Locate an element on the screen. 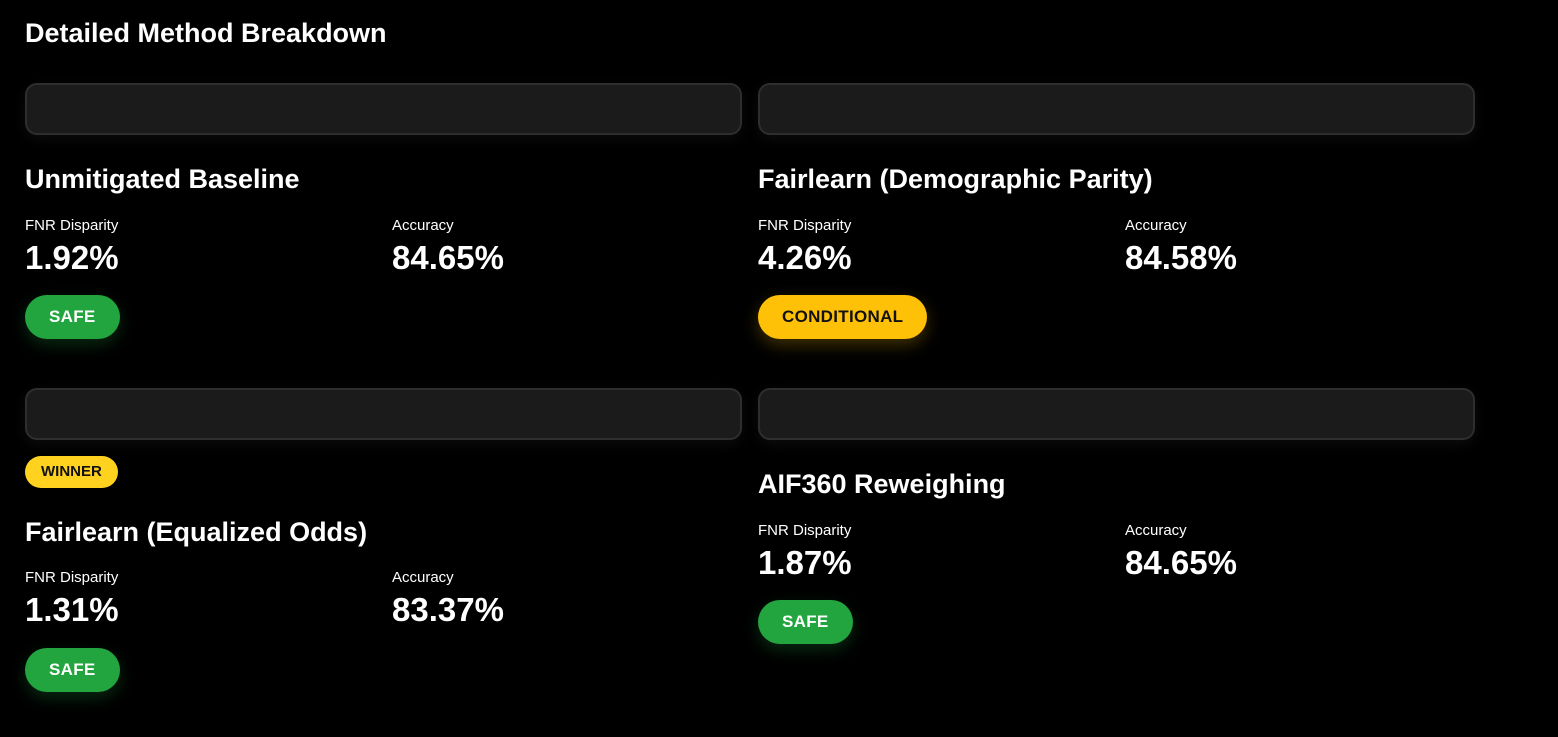  fnr-disparity-metric: FNR Disparity 1.31% is located at coordinates (72, 599).